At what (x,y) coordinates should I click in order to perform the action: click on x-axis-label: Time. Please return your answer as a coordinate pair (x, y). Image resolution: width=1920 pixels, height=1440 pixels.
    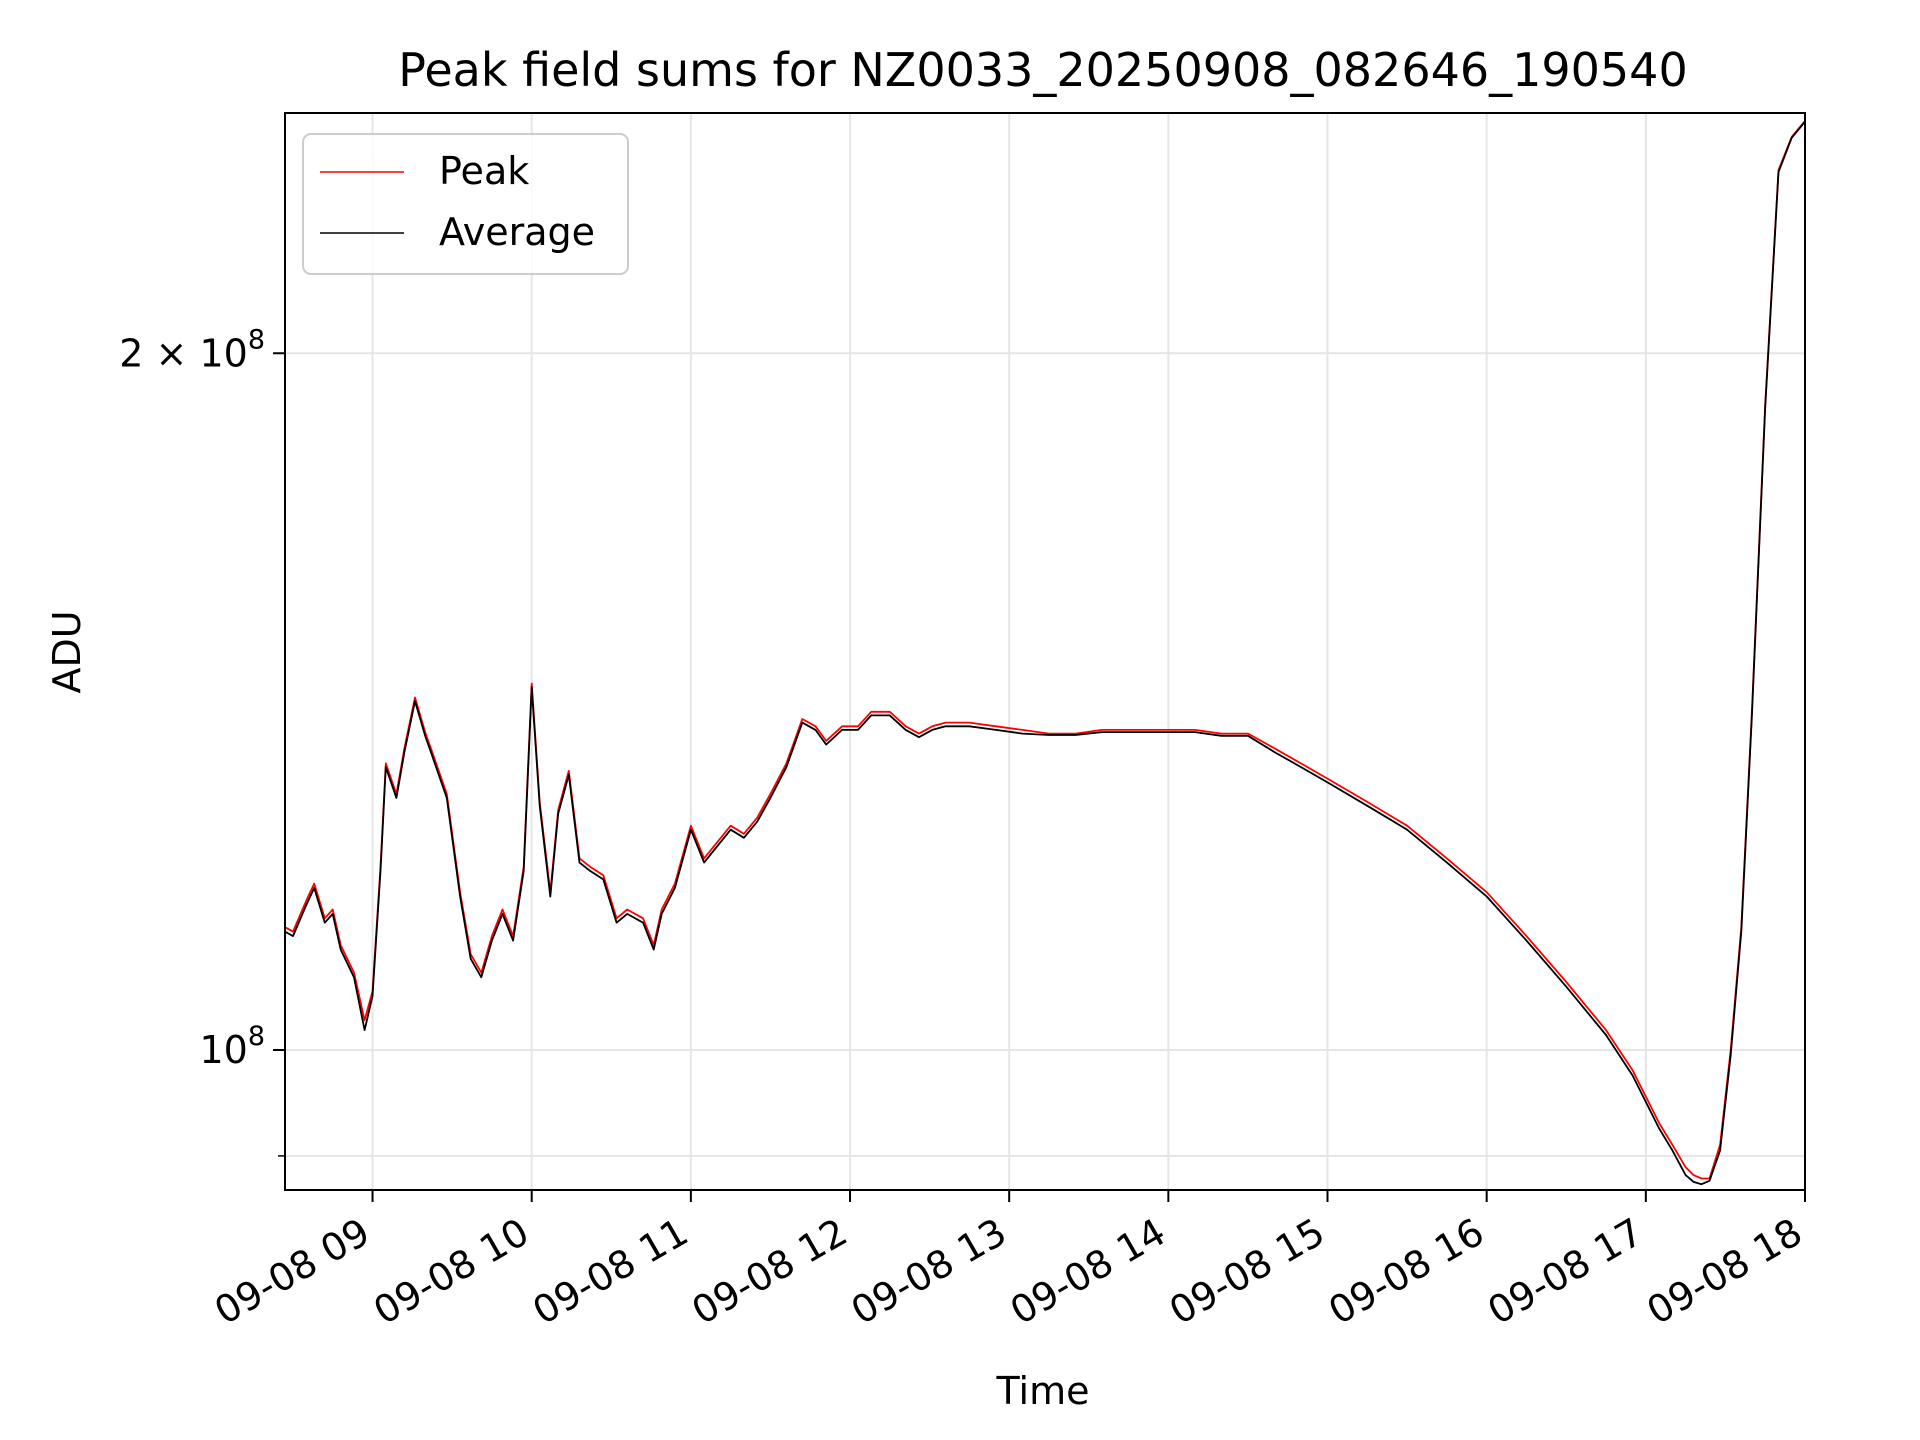
    Looking at the image, I should click on (1043, 1391).